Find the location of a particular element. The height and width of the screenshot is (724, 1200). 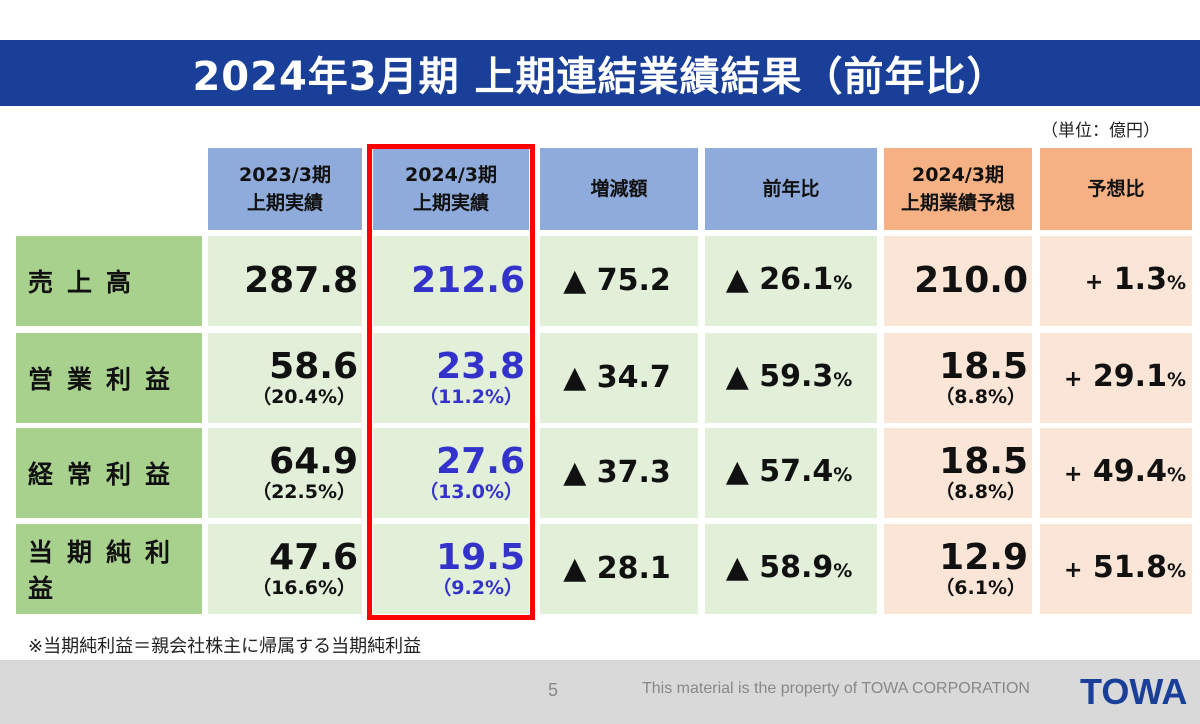

row-label: 営業利益 is located at coordinates (106, 379).